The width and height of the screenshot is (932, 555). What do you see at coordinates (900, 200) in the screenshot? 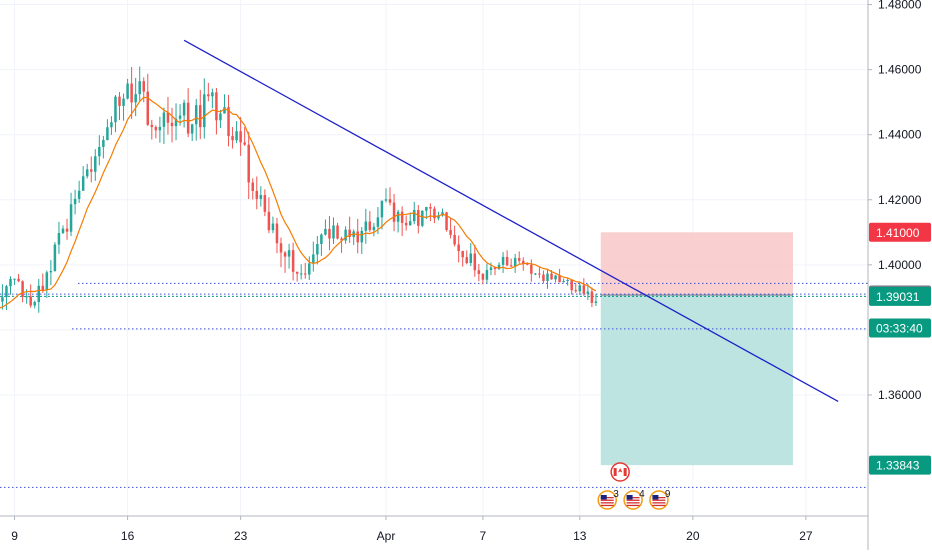
I see `price-tick-label: 1.42000` at bounding box center [900, 200].